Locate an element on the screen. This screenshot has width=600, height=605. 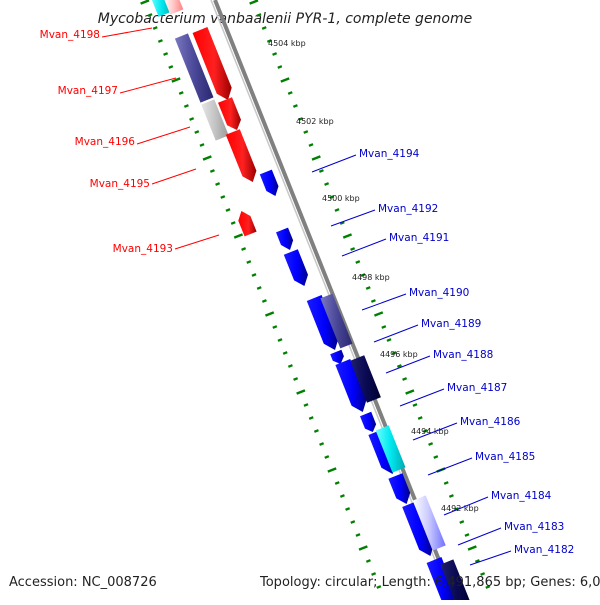
svg-text: Mvan_4188 is located at coordinates (463, 355).